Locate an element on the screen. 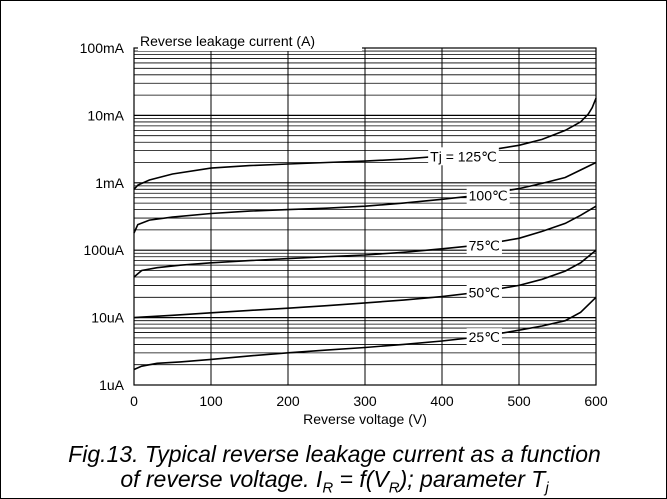 Image resolution: width=667 pixels, height=499 pixels. series-label: 25℃ is located at coordinates (484, 337).